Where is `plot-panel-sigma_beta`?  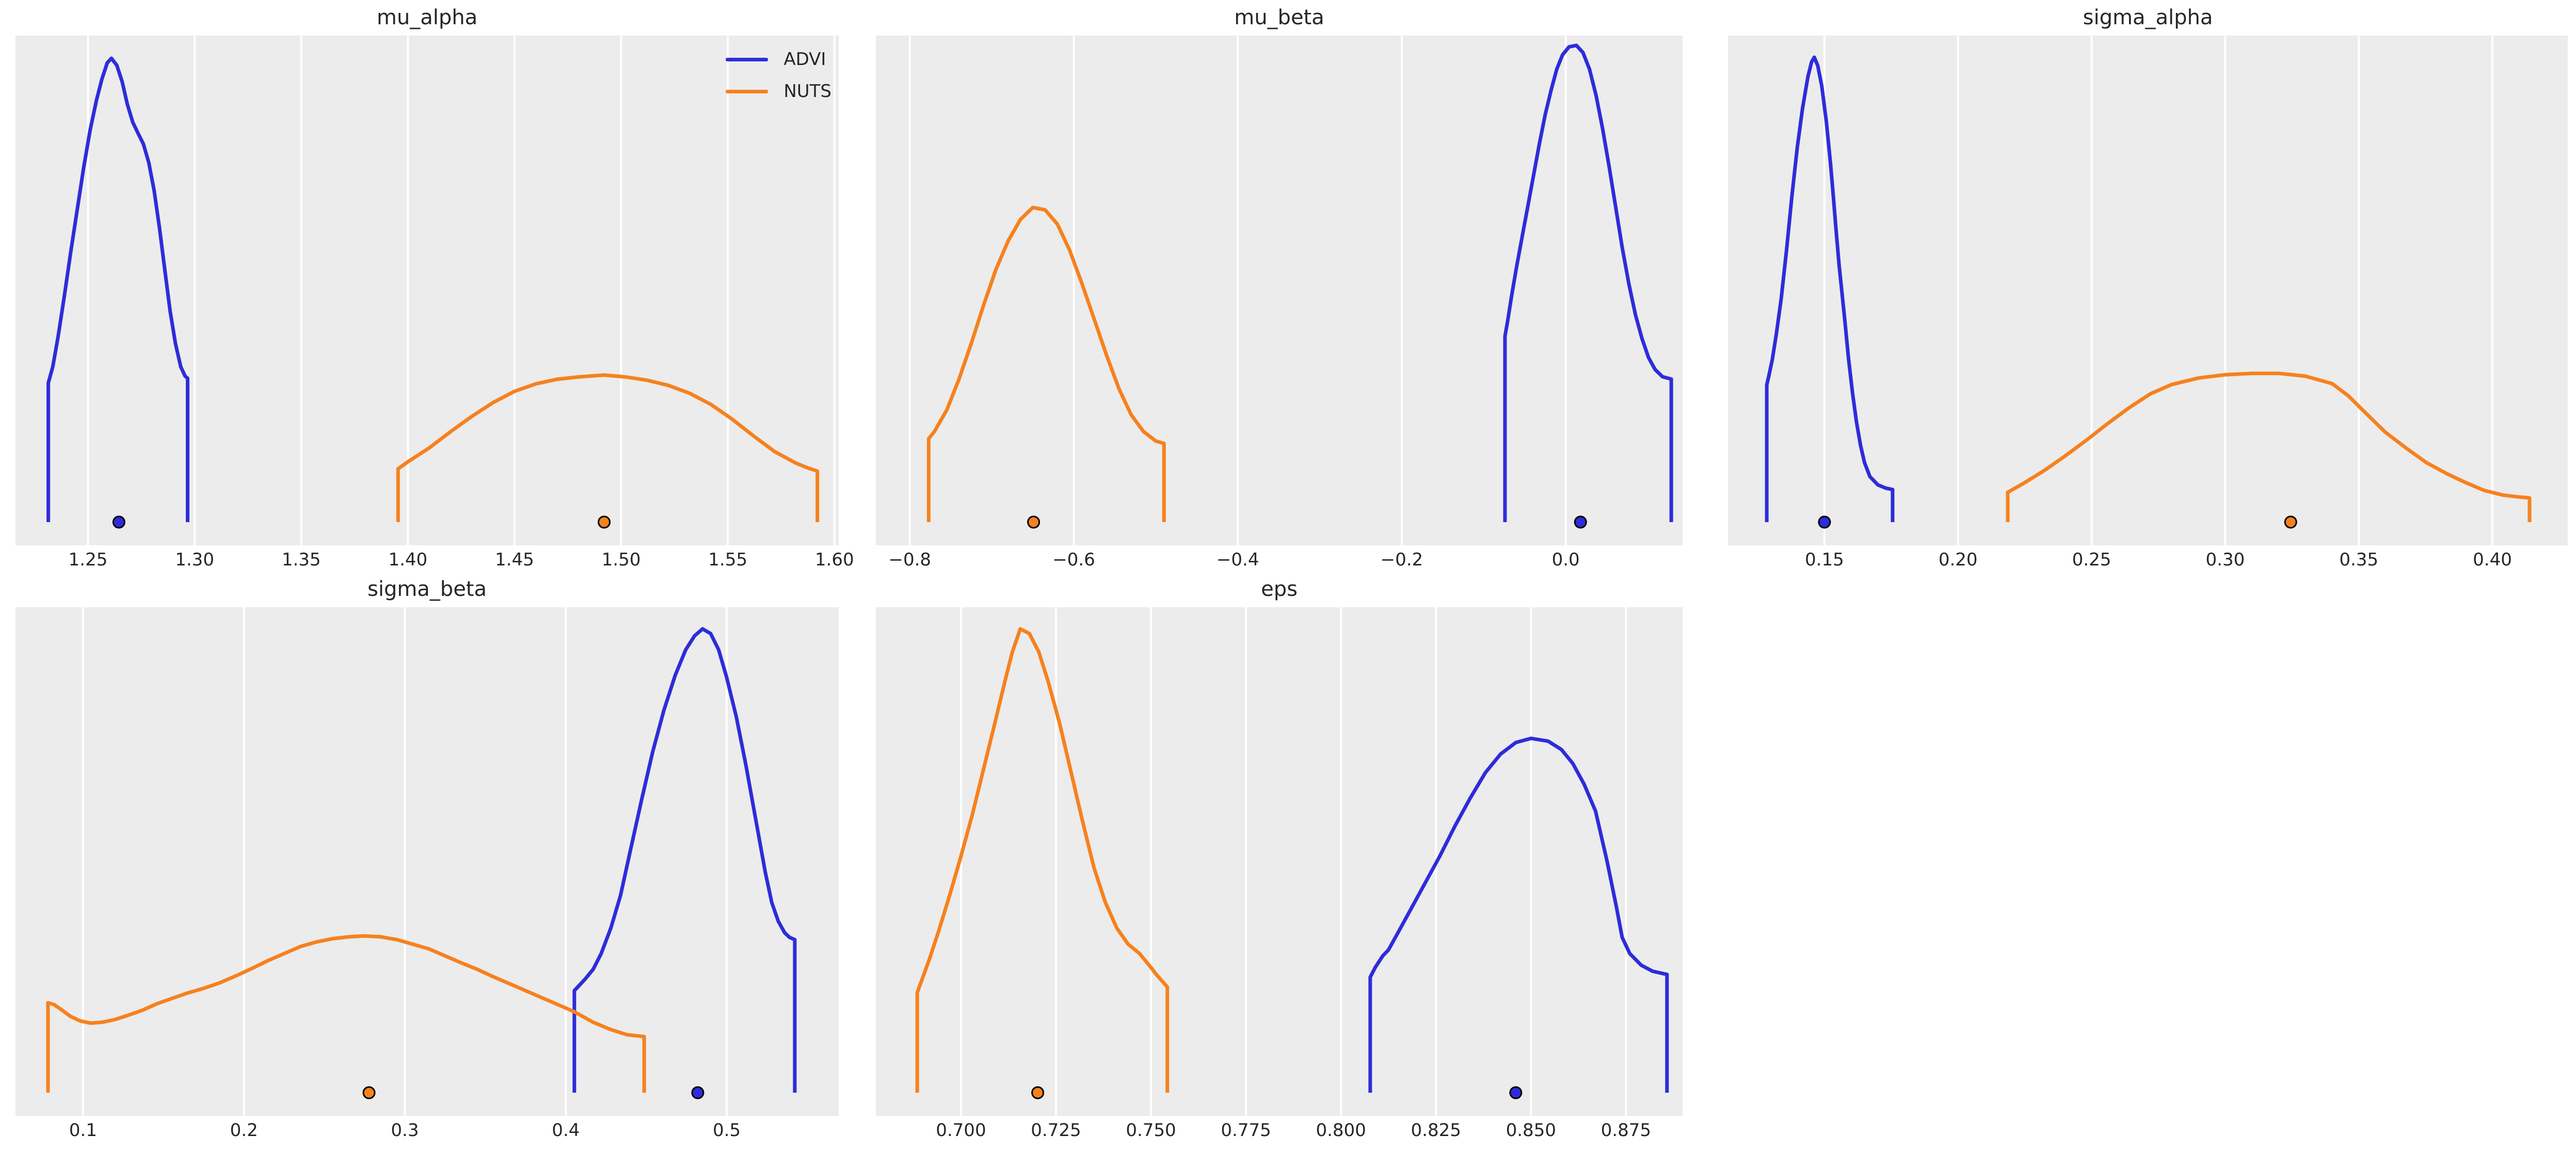
plot-panel-sigma_beta is located at coordinates (427, 861).